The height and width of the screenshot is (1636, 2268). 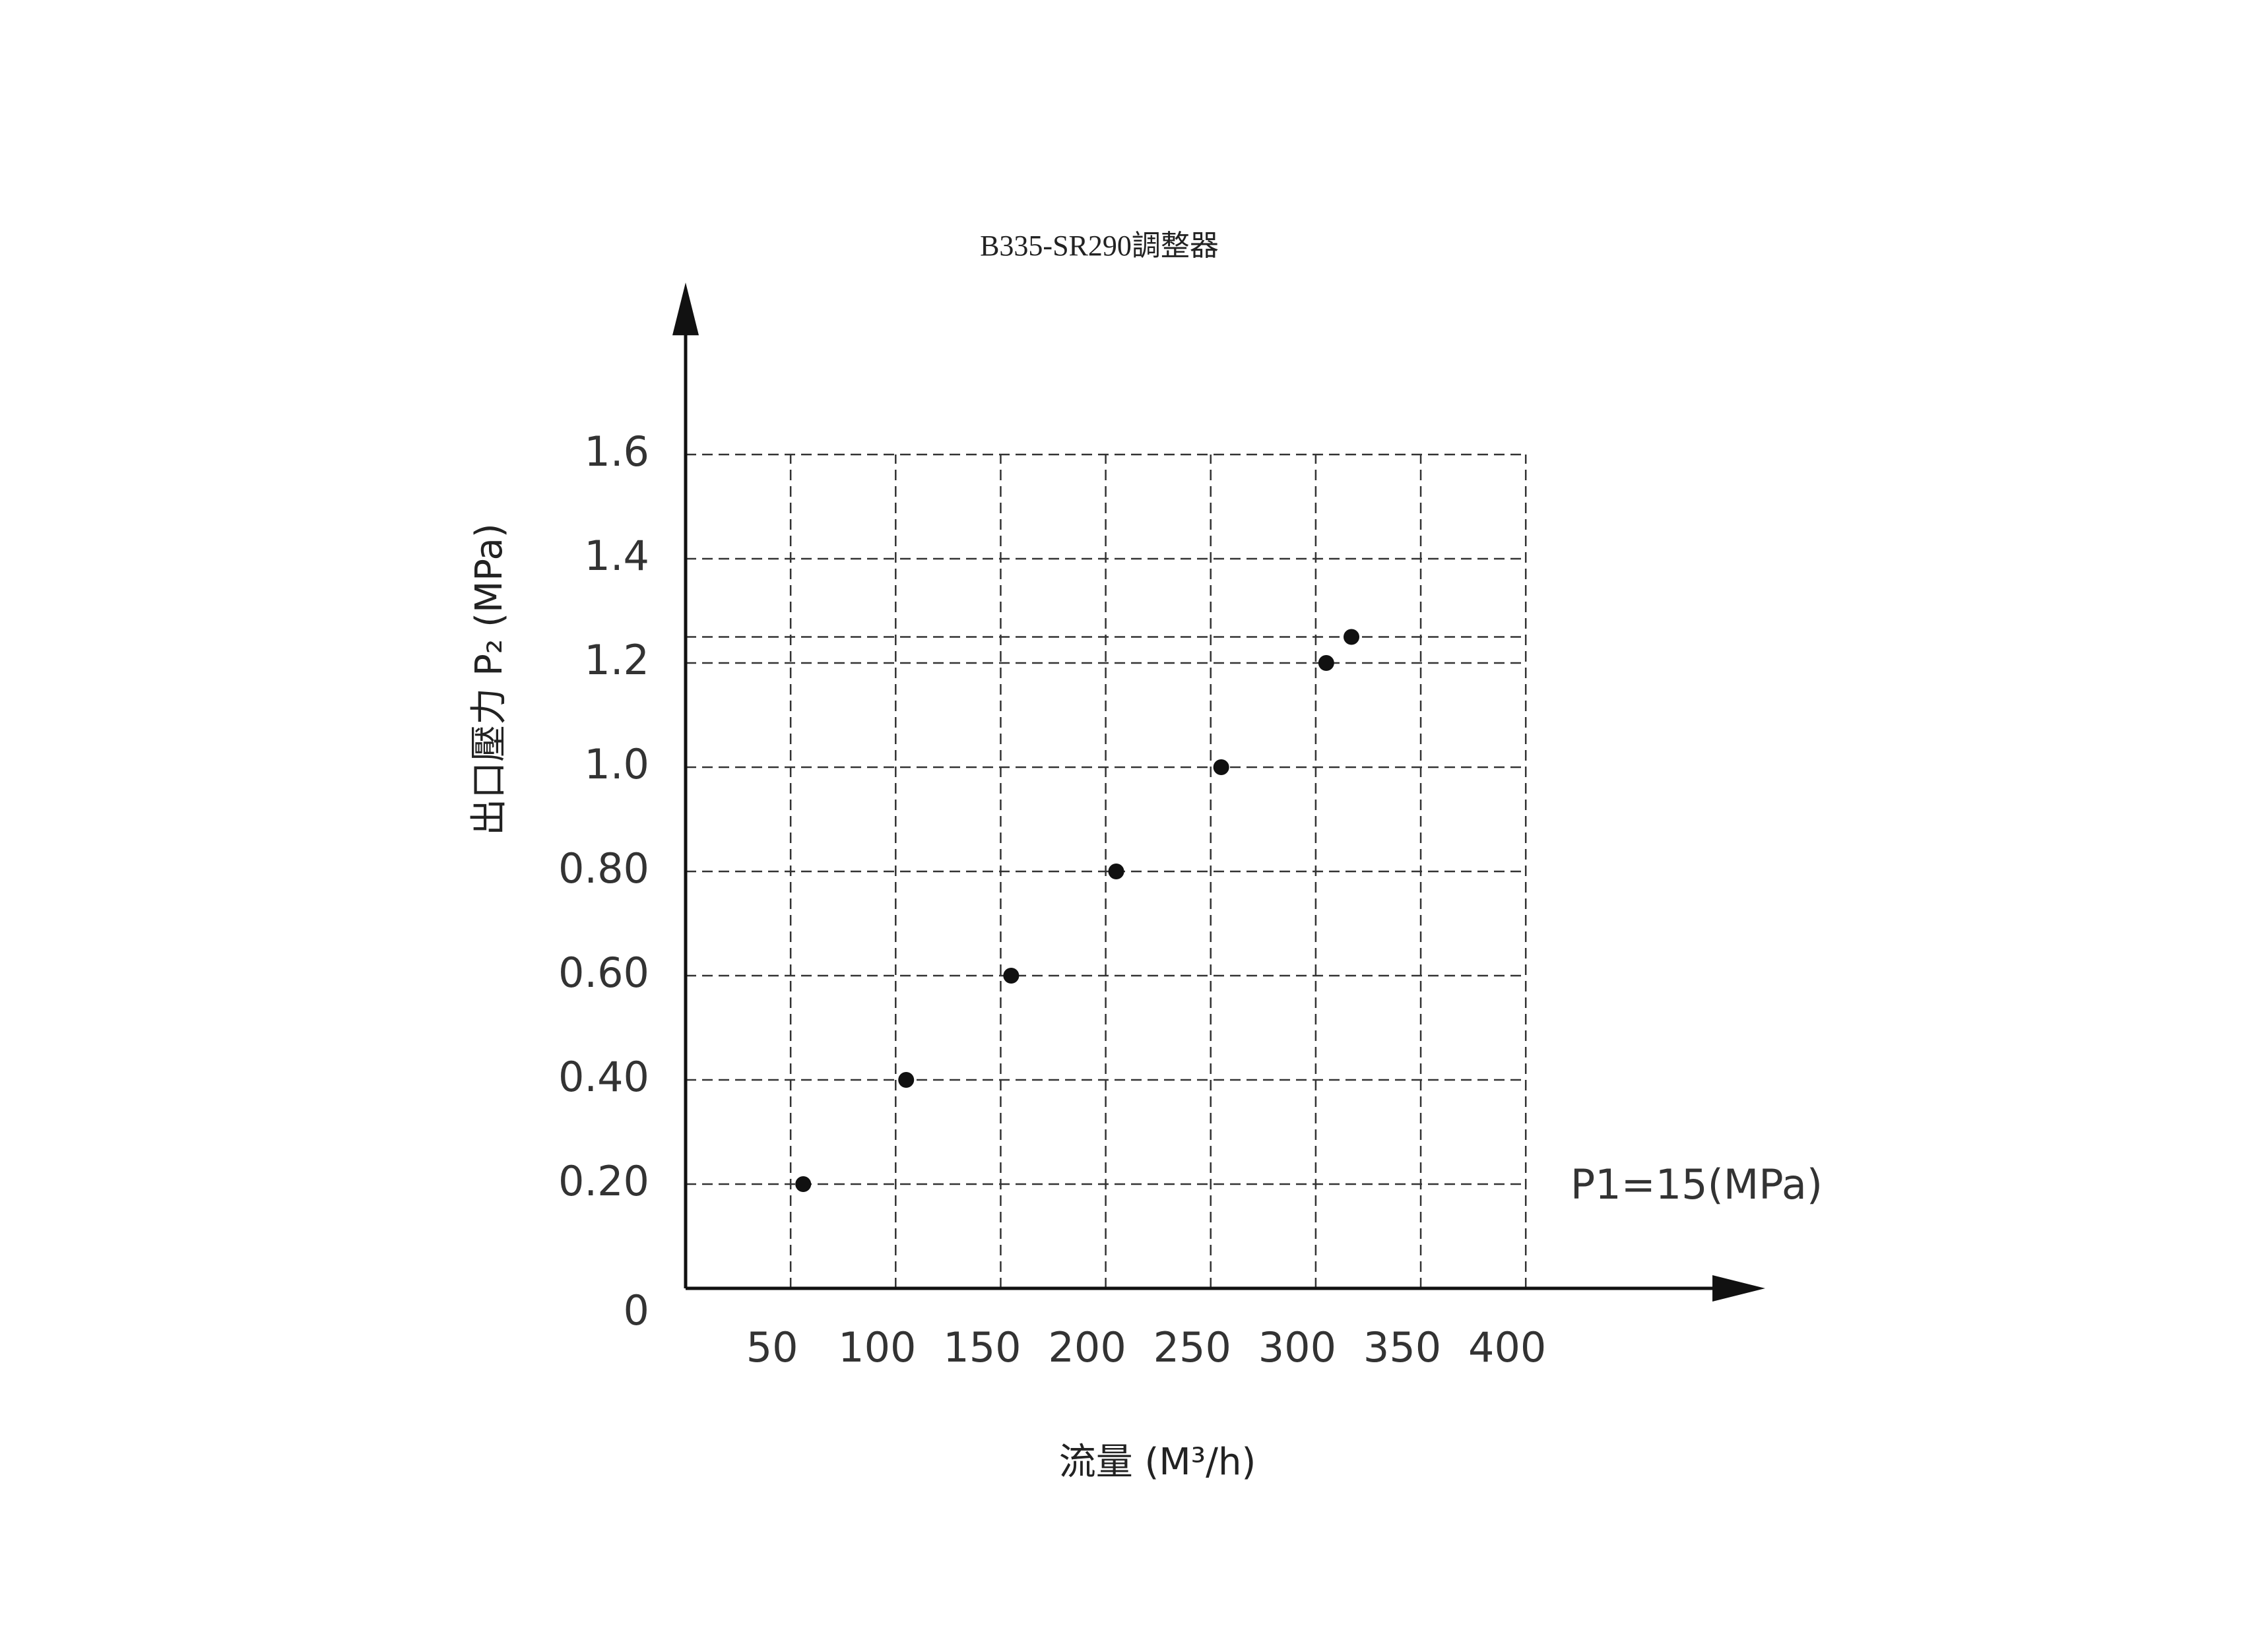 What do you see at coordinates (604, 973) in the screenshot?
I see `y-tick-label: 0.60` at bounding box center [604, 973].